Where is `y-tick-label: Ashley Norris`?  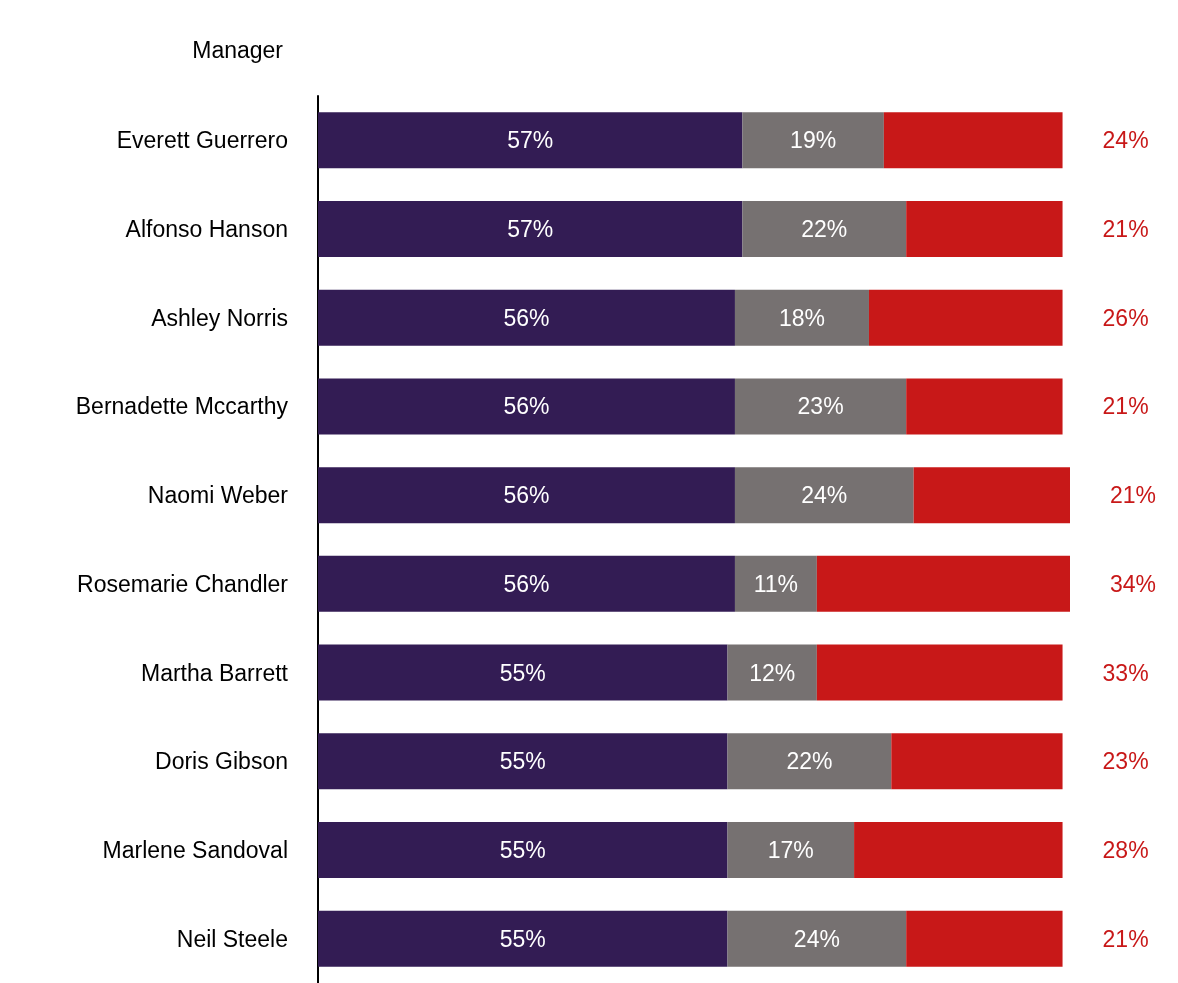 y-tick-label: Ashley Norris is located at coordinates (219, 317).